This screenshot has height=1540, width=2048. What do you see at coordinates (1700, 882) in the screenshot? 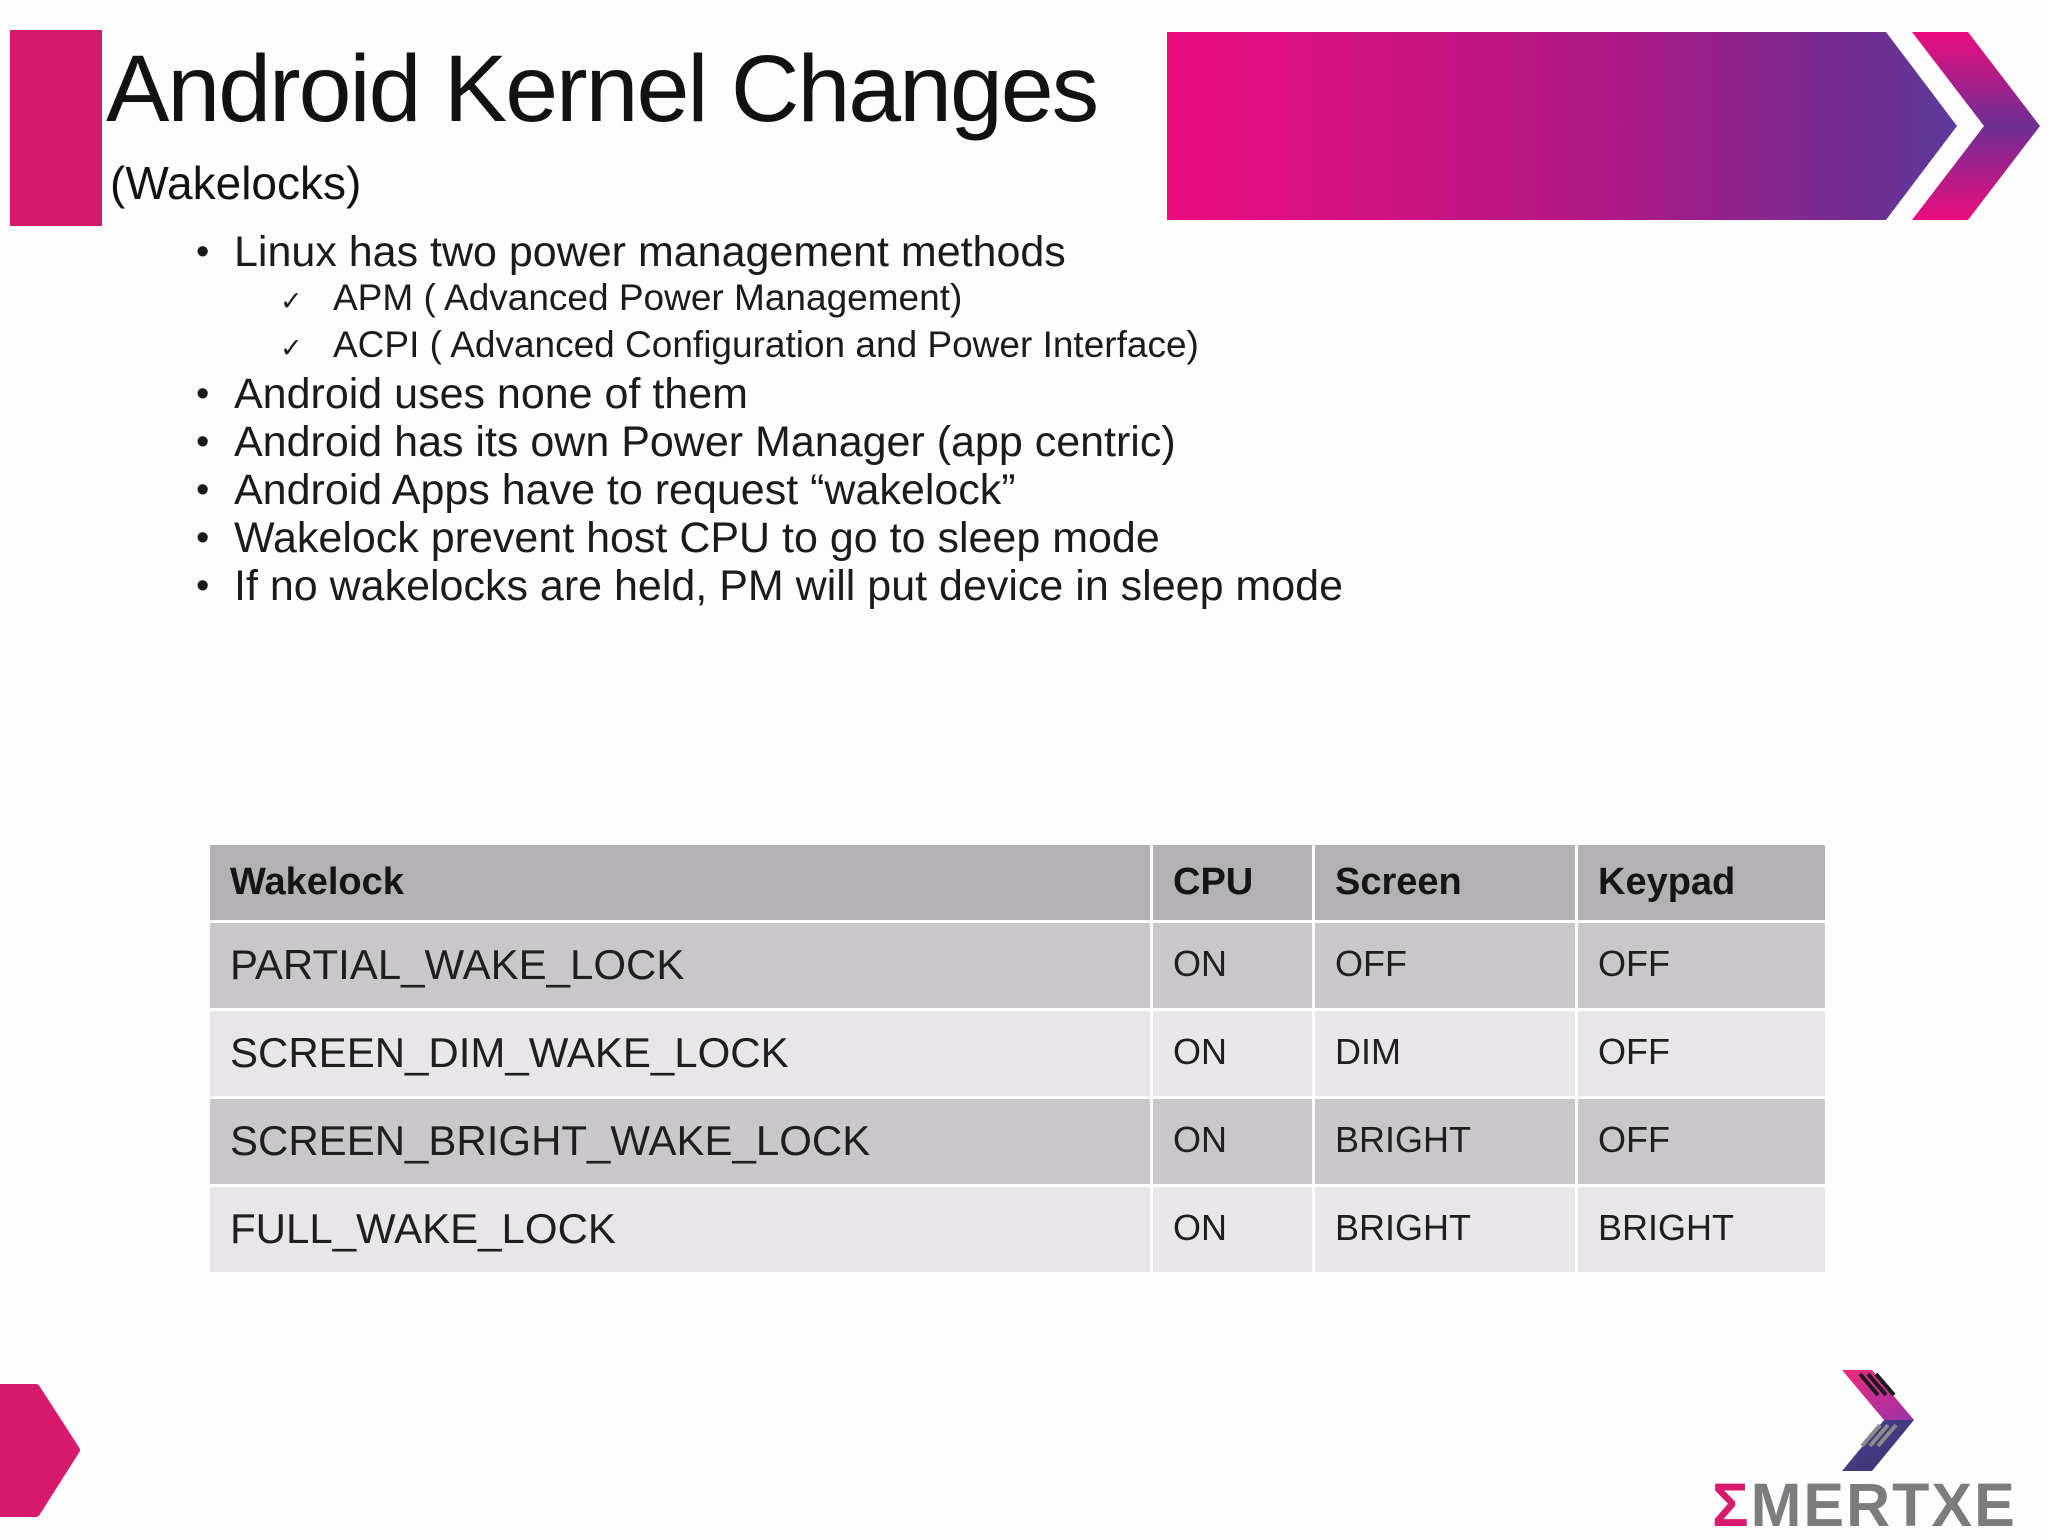
I see `column-header-keypad: Keypad` at bounding box center [1700, 882].